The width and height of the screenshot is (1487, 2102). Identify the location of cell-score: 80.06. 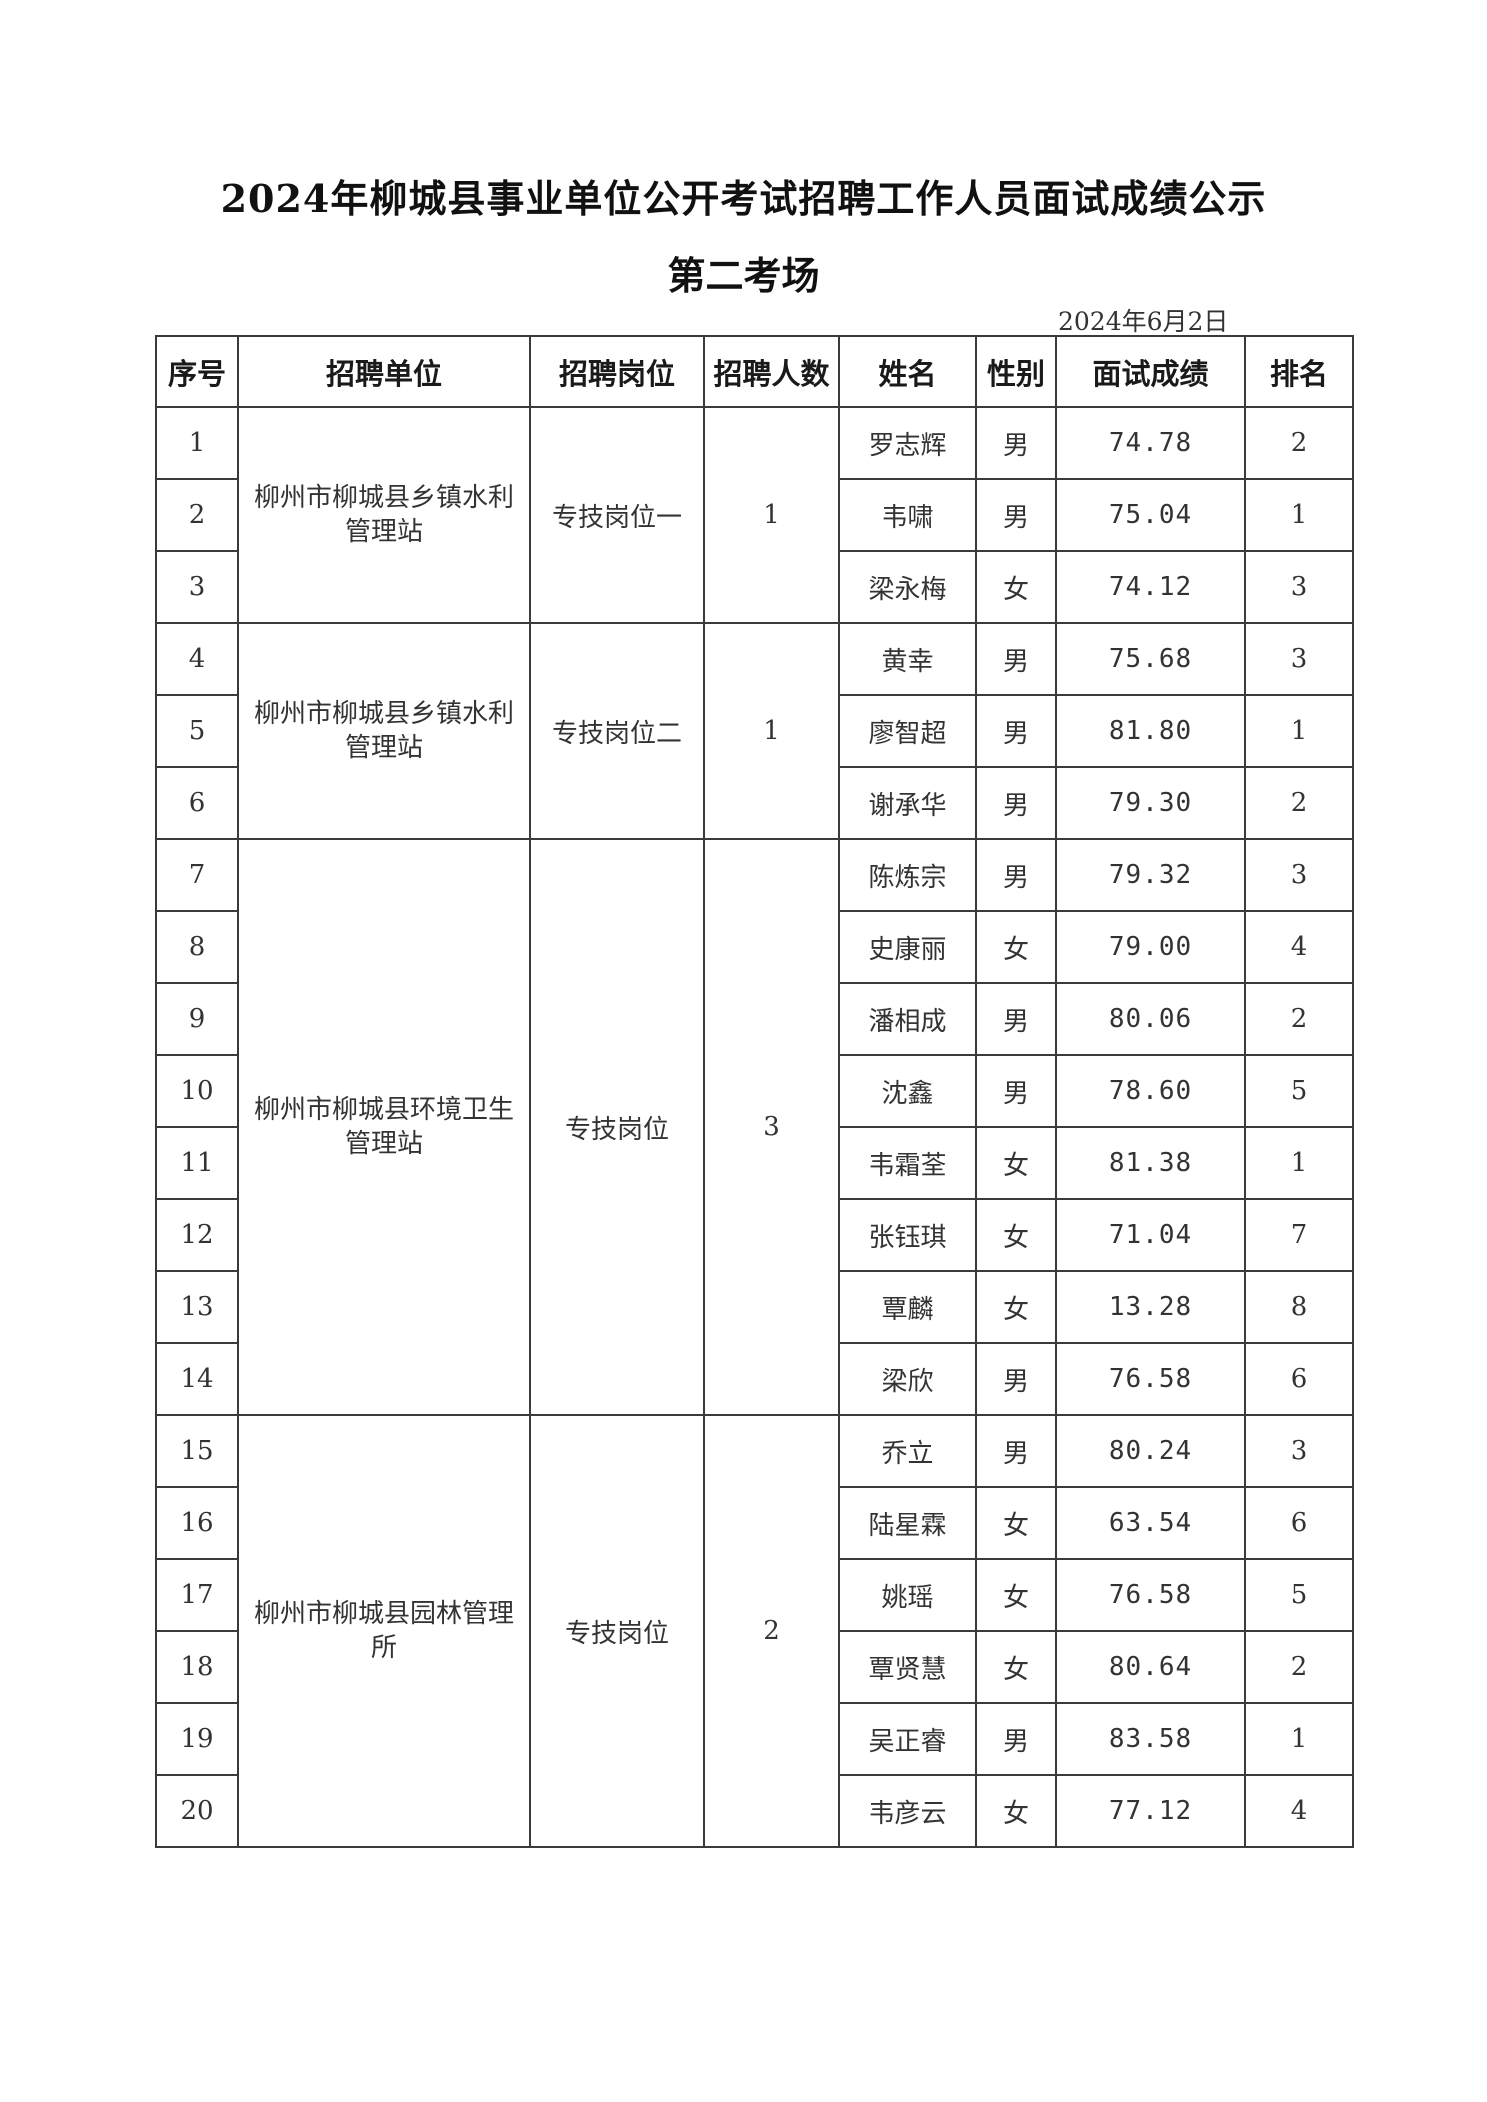
(1150, 1019).